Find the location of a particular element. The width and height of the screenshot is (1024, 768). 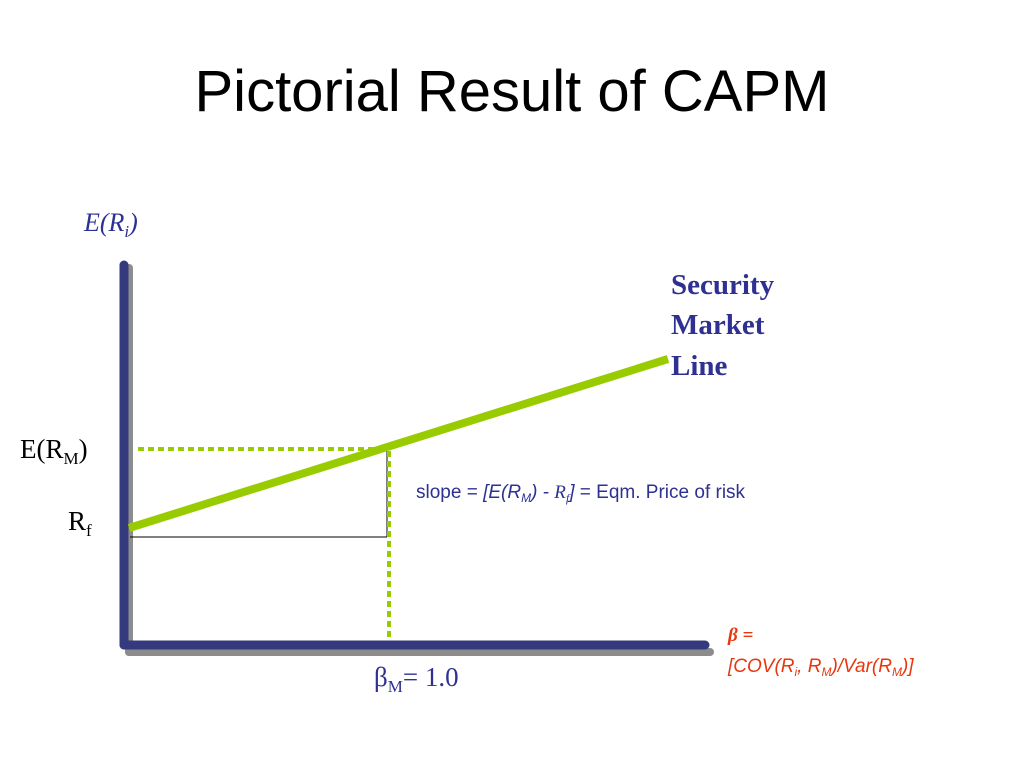

security-market-line is located at coordinates (398, 443).